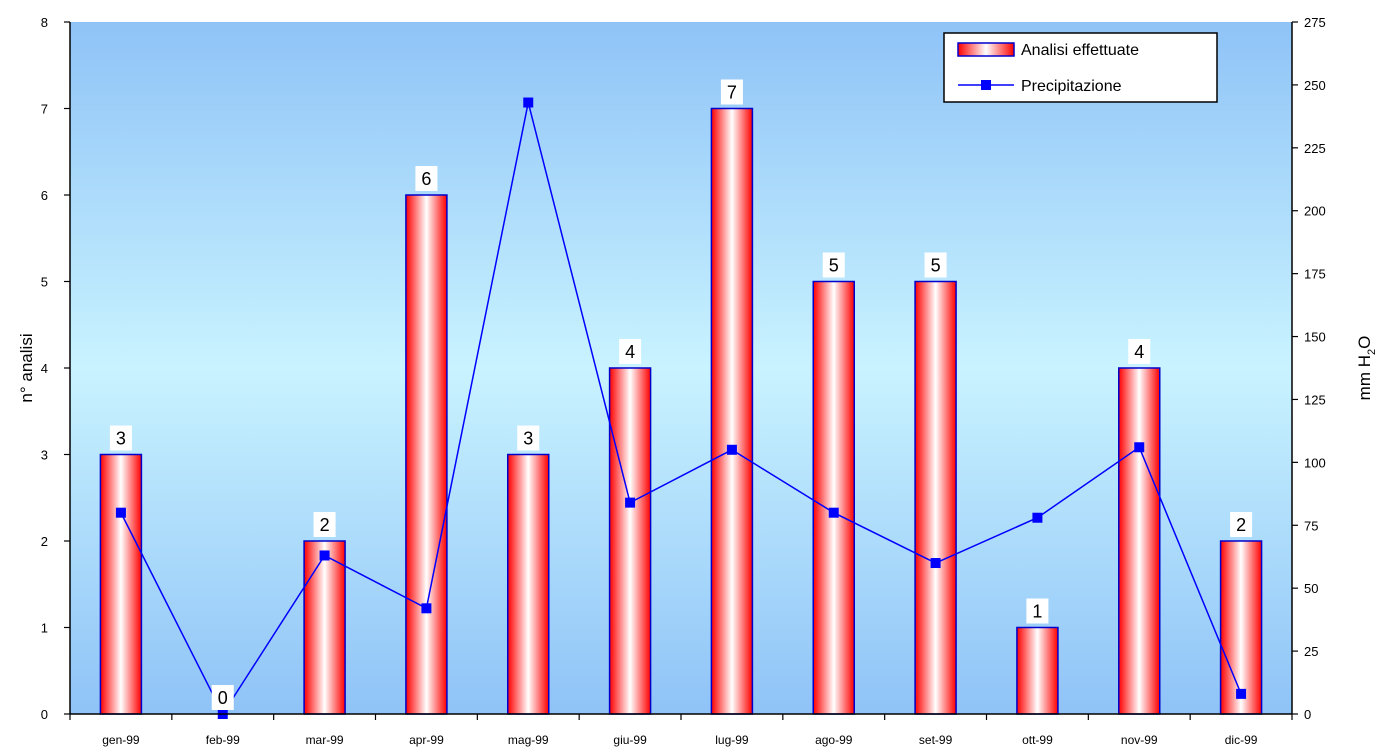 The image size is (1385, 754). What do you see at coordinates (26, 367) in the screenshot?
I see `y-axis-title-left: n° analisi` at bounding box center [26, 367].